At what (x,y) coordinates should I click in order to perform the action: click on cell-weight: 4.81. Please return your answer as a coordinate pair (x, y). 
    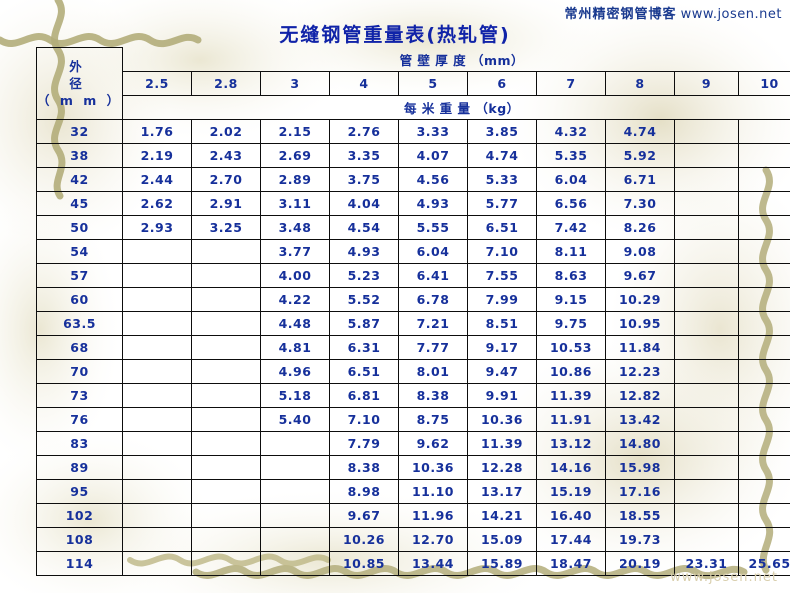
    Looking at the image, I should click on (295, 347).